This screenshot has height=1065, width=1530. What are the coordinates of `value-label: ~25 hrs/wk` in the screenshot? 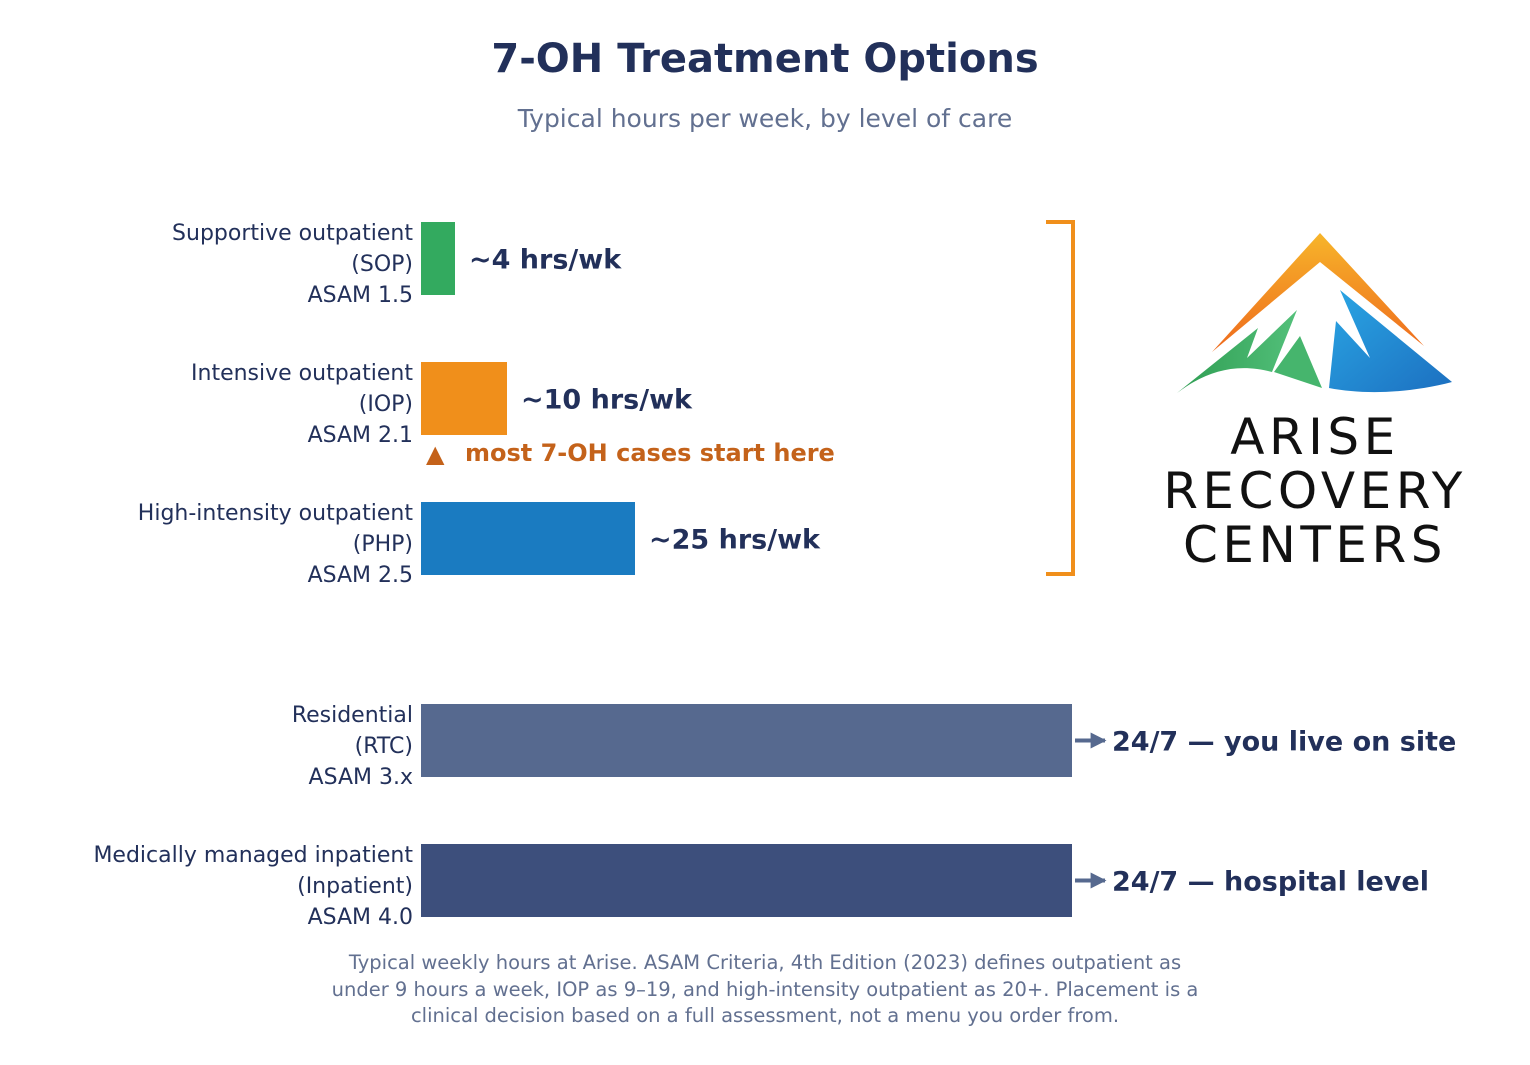 It's located at (735, 540).